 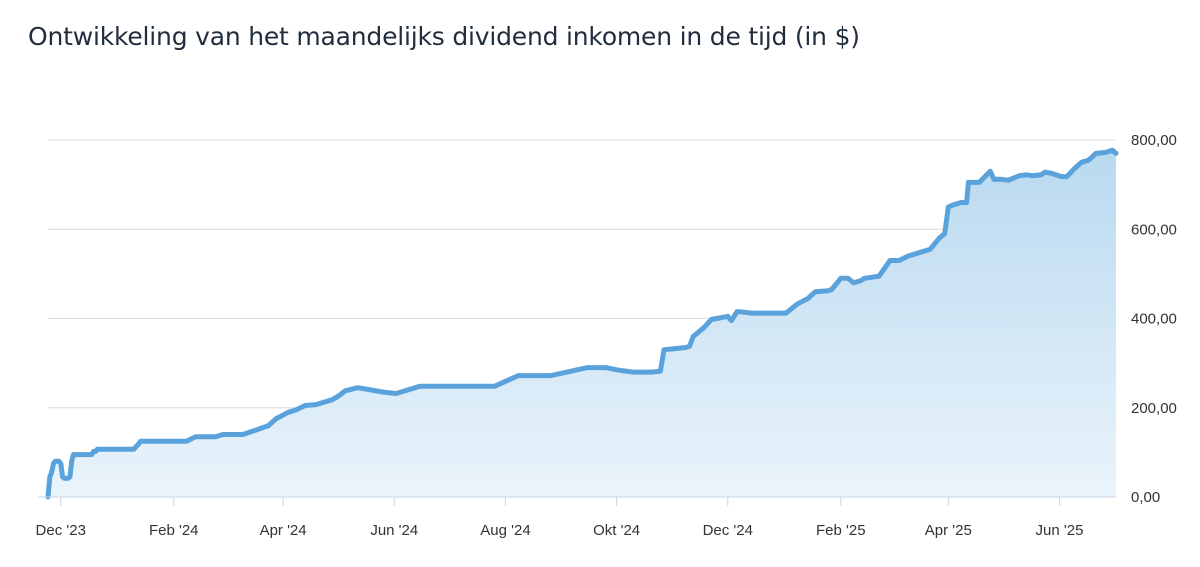 What do you see at coordinates (283, 530) in the screenshot?
I see `x-tick-label: Apr '24` at bounding box center [283, 530].